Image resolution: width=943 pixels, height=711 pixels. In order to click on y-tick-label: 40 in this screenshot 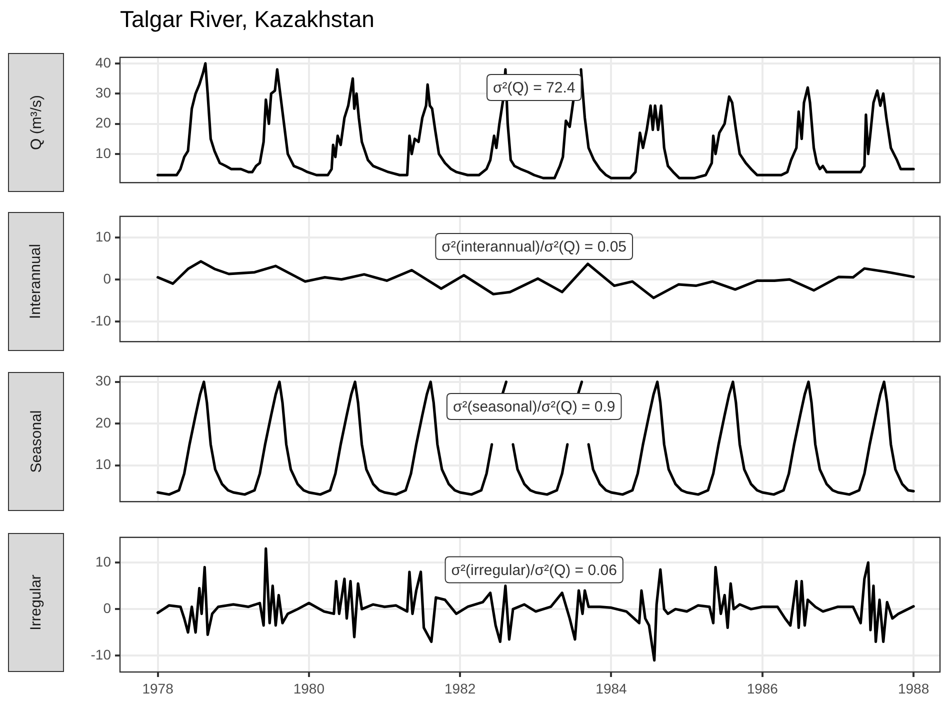, I will do `click(103, 62)`.